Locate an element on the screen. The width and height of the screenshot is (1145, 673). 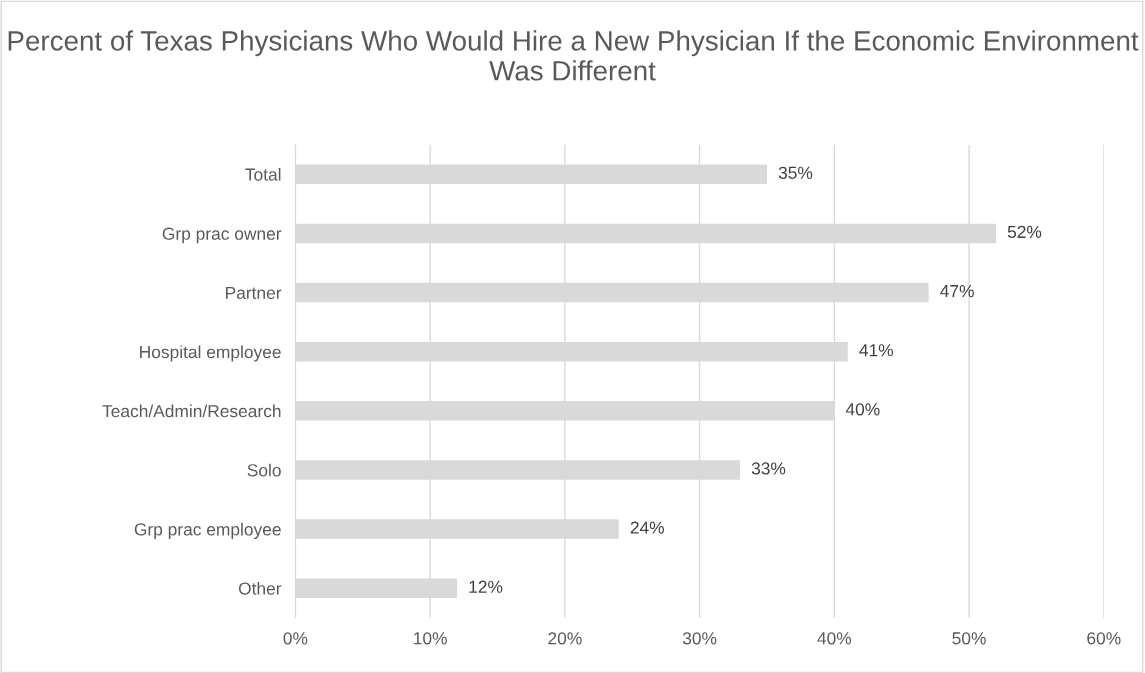
y-tick-label: Solo is located at coordinates (264, 470).